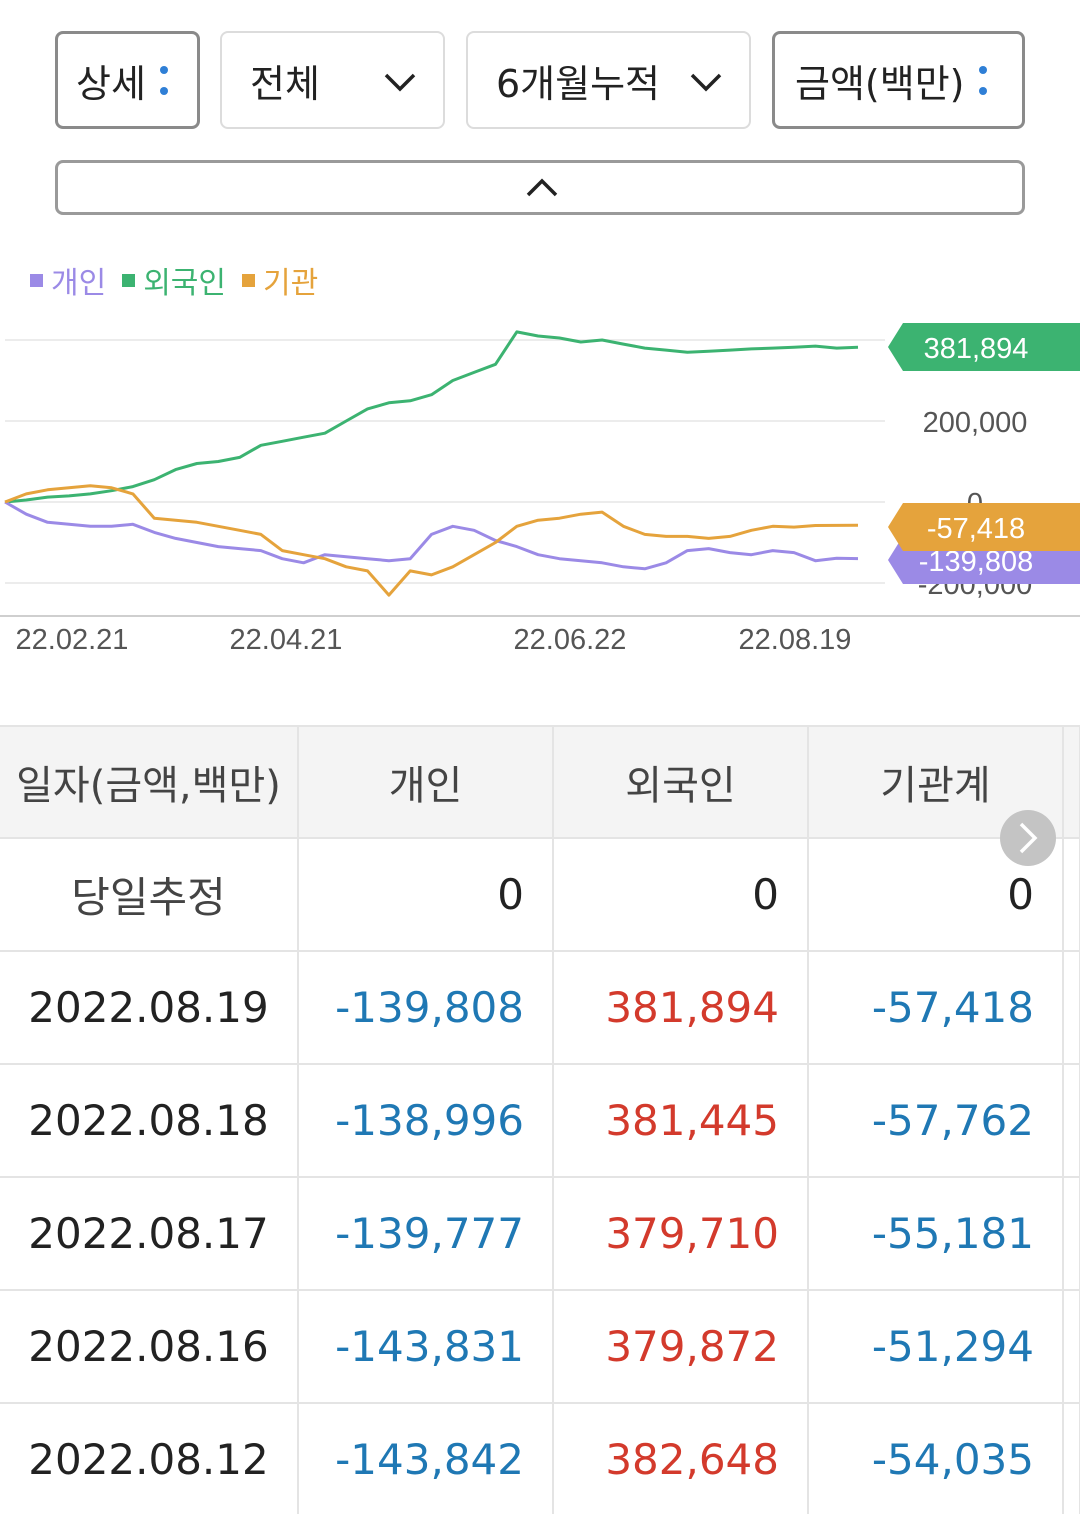 The height and width of the screenshot is (1514, 1080). Describe the element at coordinates (149, 1121) in the screenshot. I see `cell-date: 2022.08.18` at that location.